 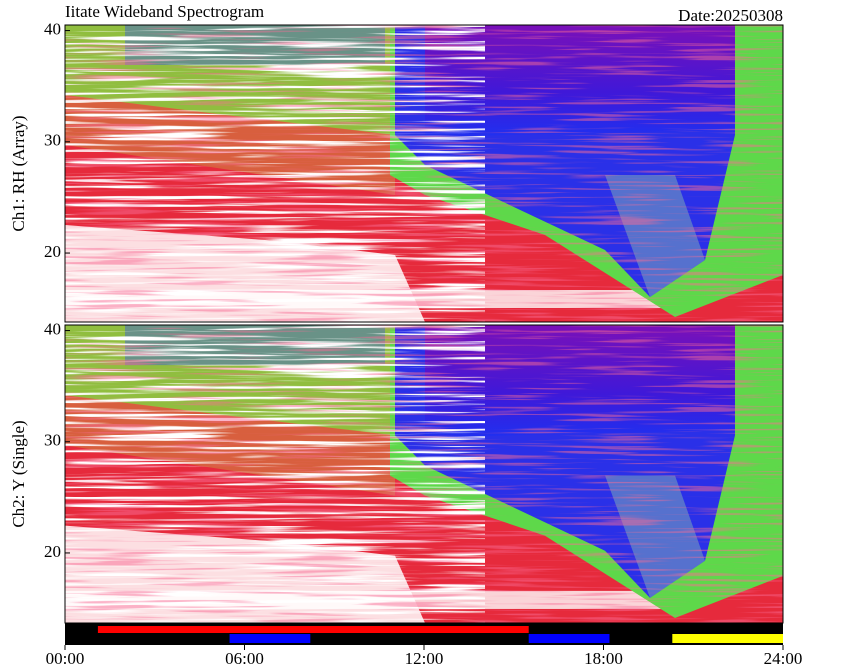 I want to click on date-label: Date:20250308, so click(x=730, y=15).